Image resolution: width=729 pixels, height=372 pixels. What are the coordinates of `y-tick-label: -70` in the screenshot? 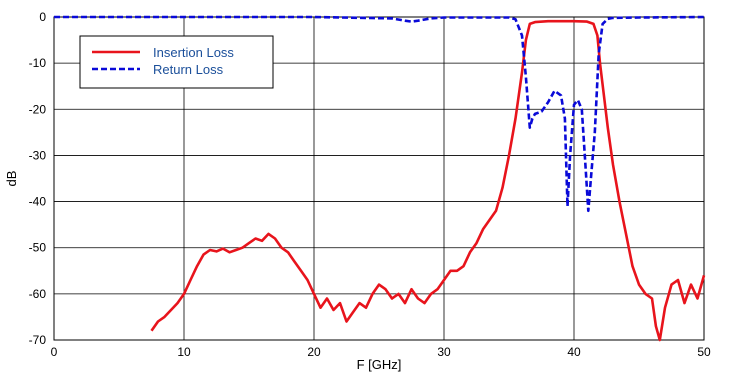 It's located at (38, 340).